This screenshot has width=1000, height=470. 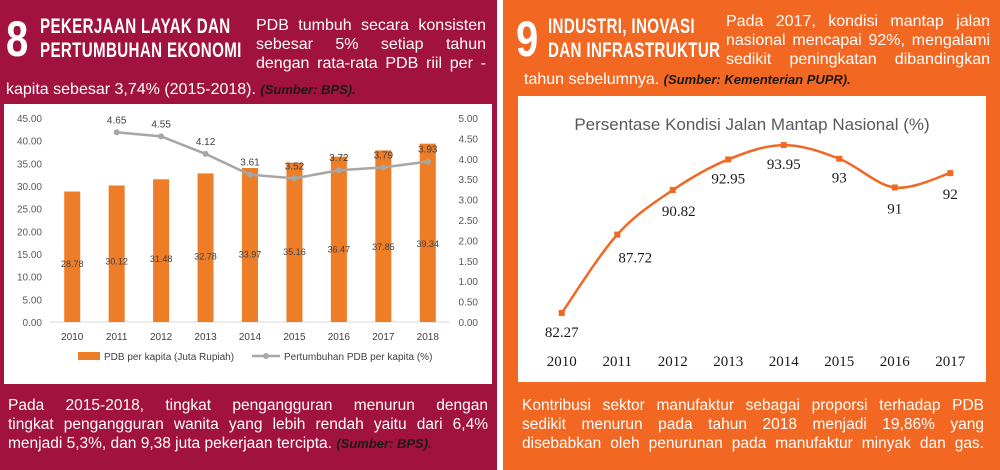 I want to click on goal-number: 9, so click(x=527, y=39).